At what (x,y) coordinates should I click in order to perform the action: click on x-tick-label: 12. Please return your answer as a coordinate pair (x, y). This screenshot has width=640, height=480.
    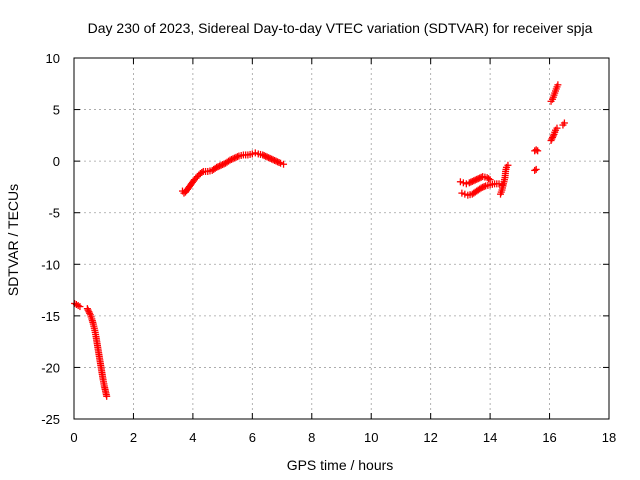
    Looking at the image, I should click on (430, 437).